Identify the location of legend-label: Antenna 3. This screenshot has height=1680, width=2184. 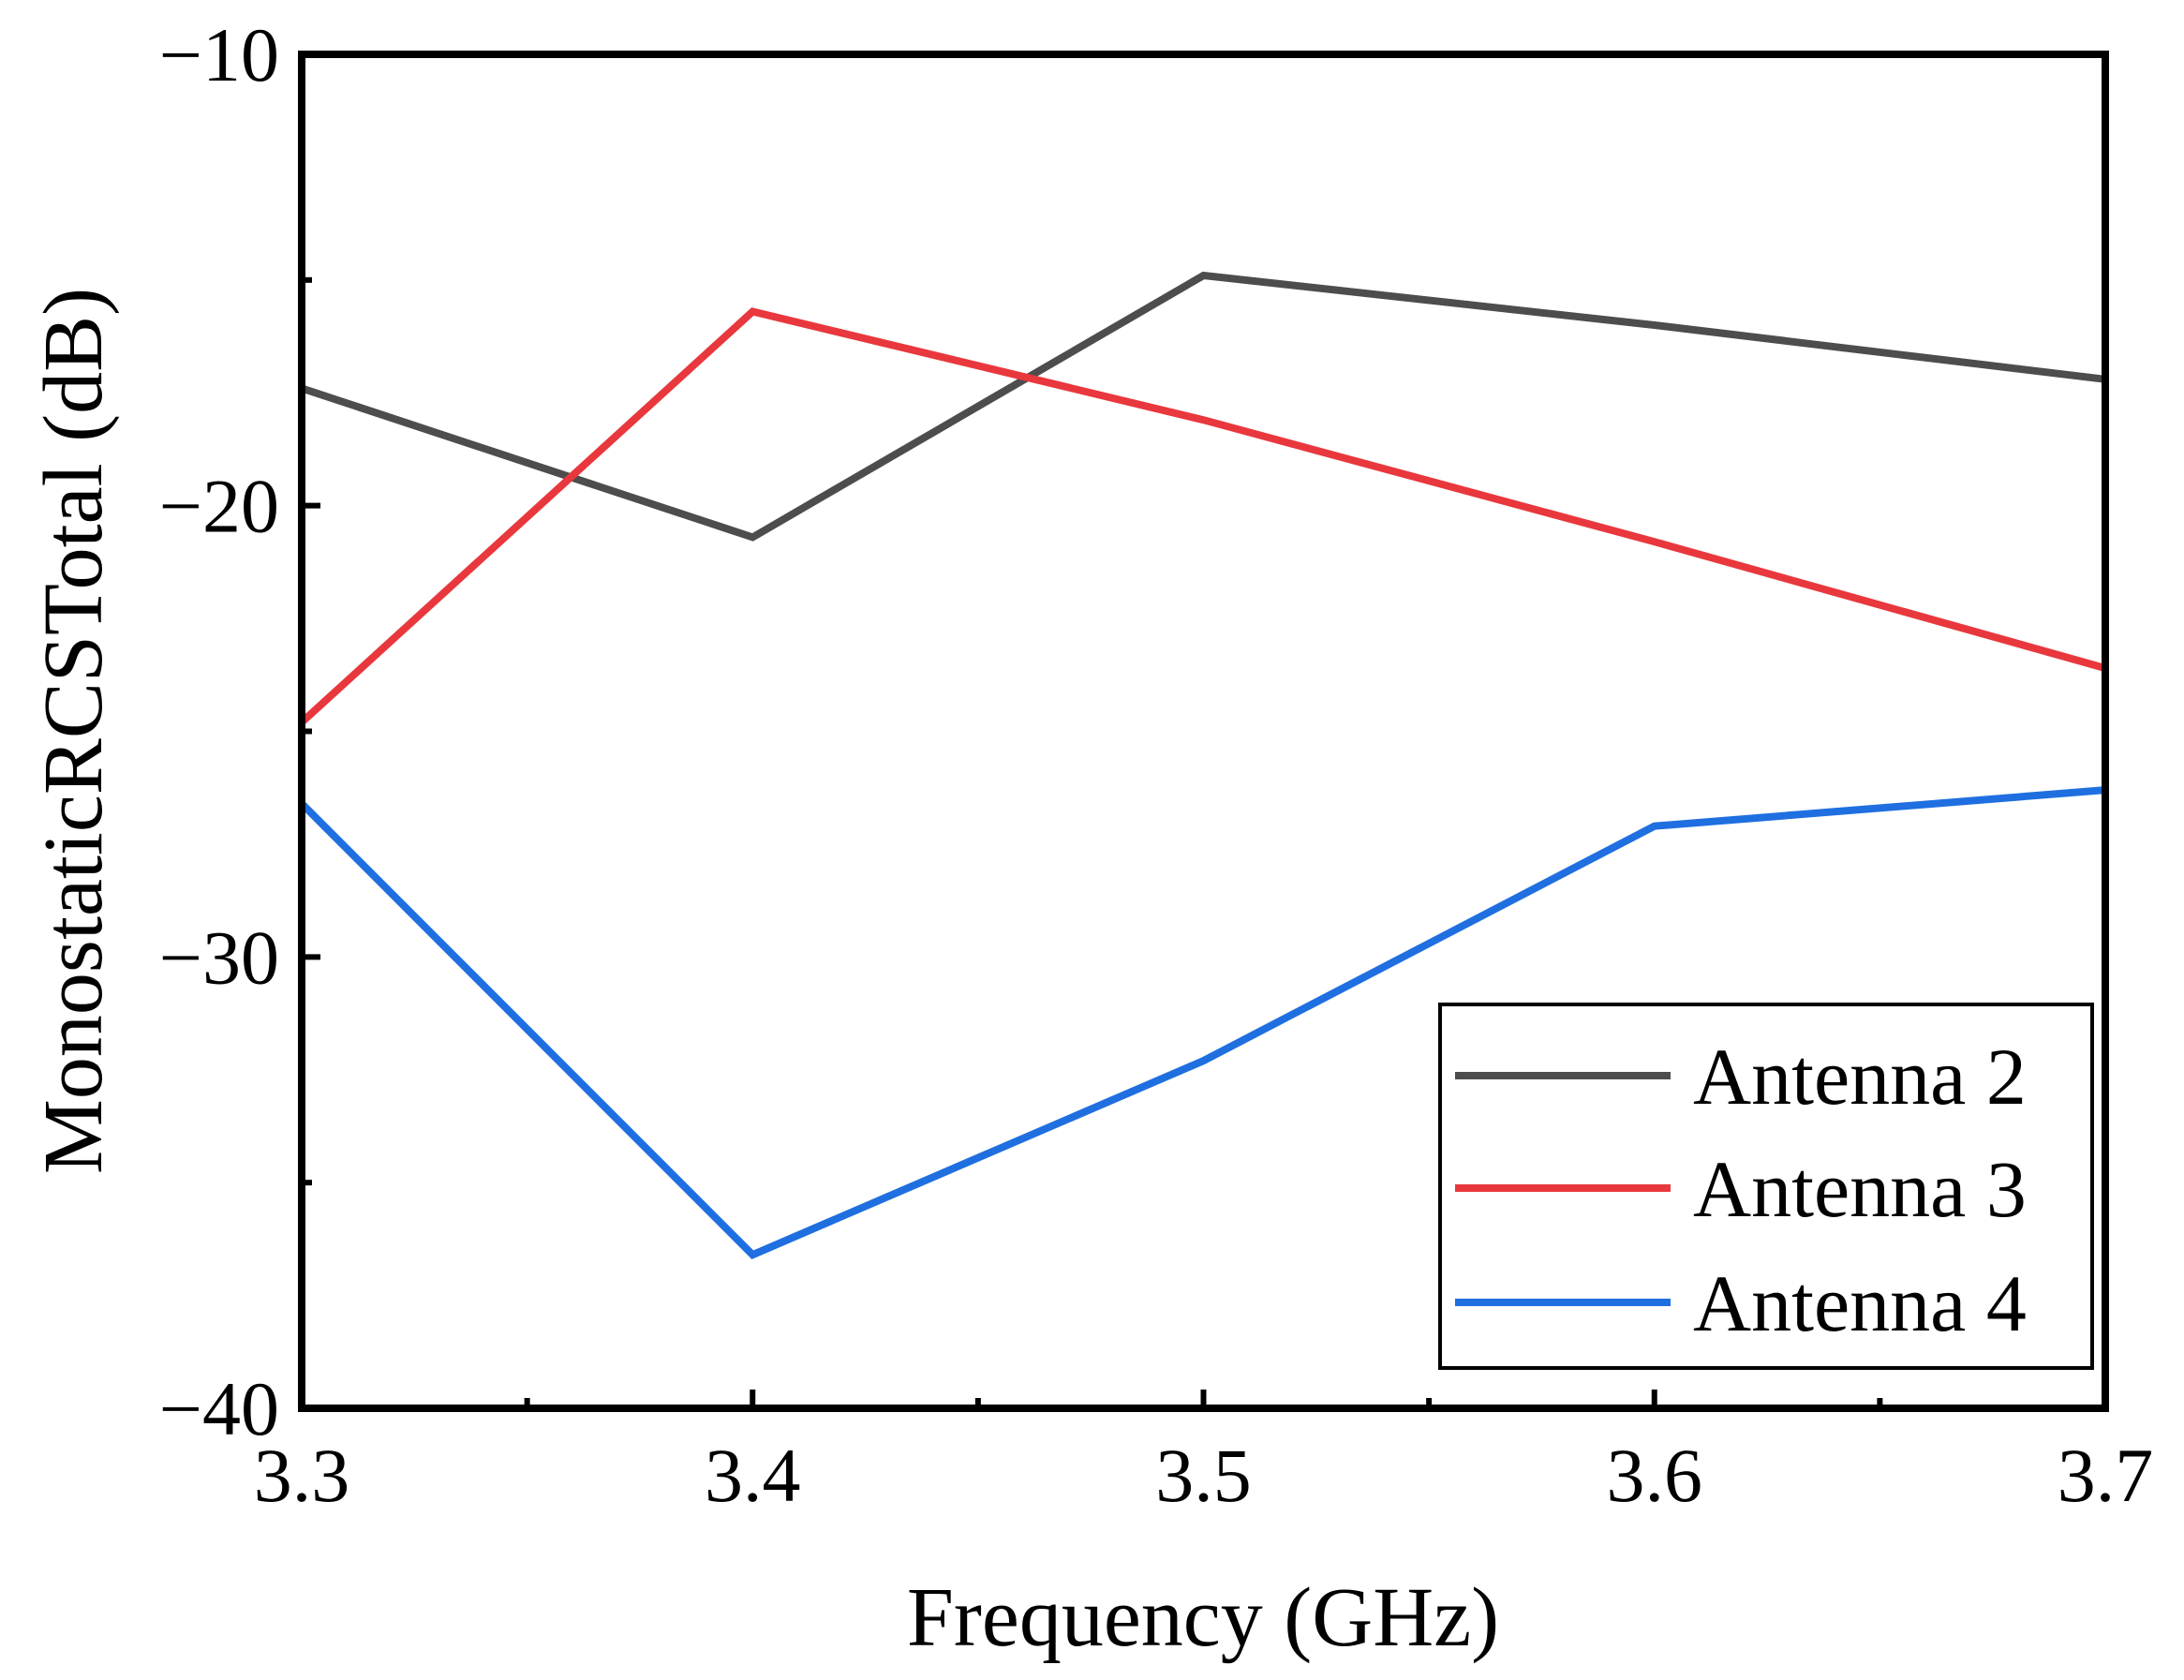
(1860, 1189).